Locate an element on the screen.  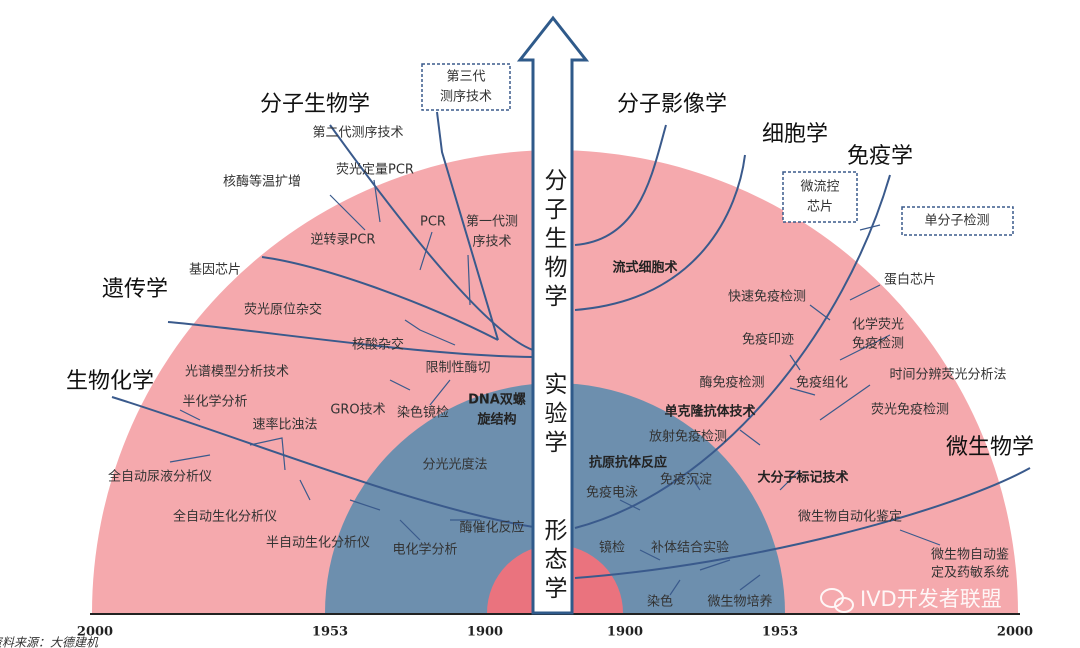
label: 荧光原位杂交 is located at coordinates (283, 310).